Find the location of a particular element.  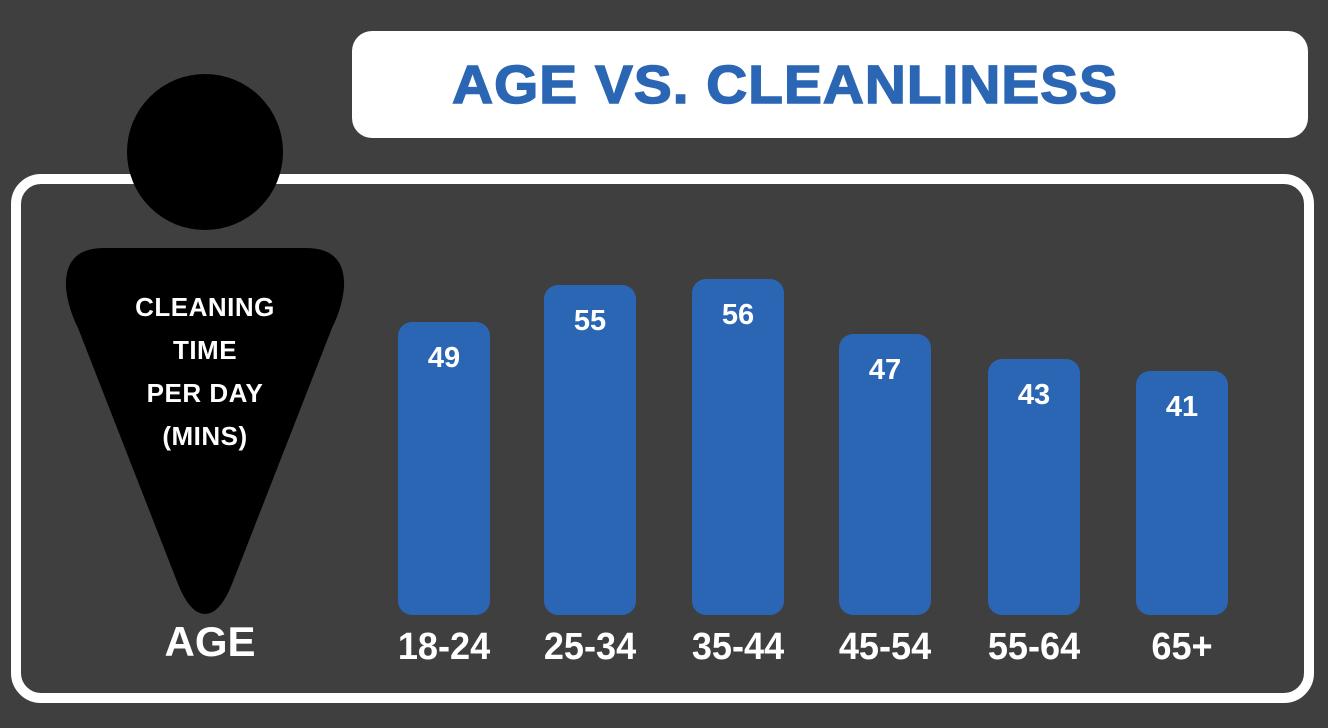

bar-65+: 41 is located at coordinates (1182, 493).